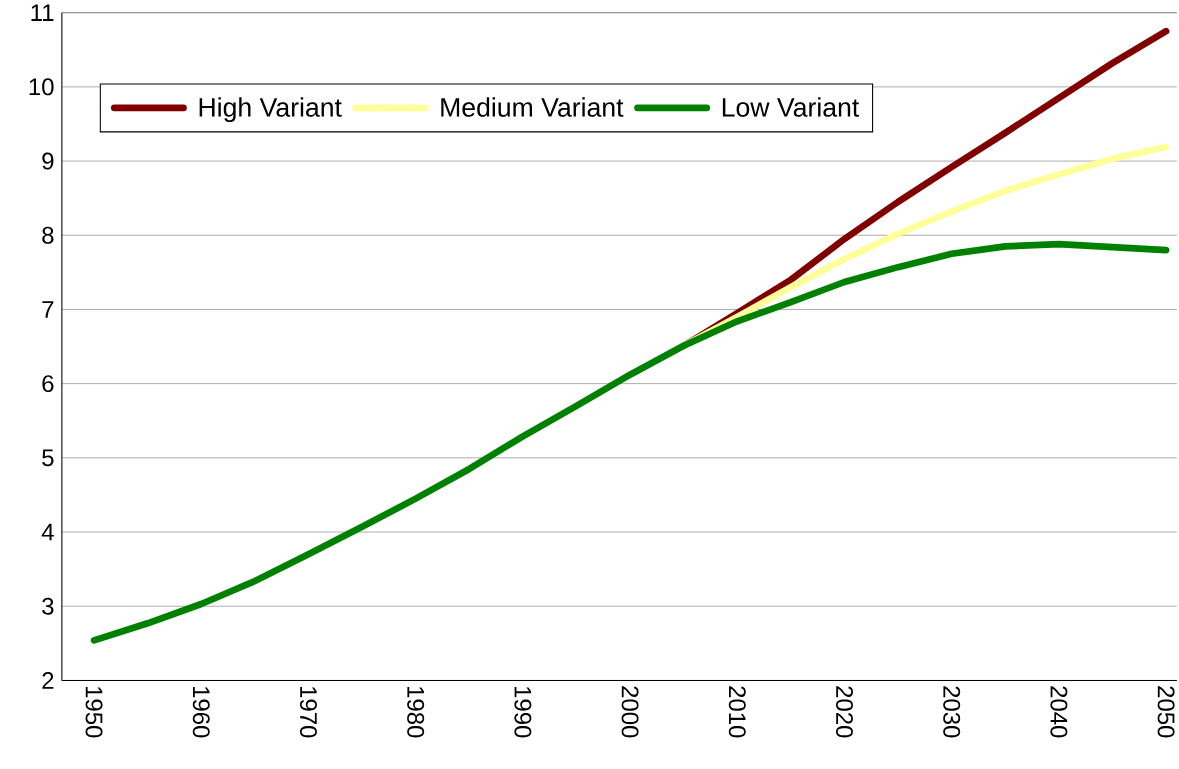 Image resolution: width=1179 pixels, height=769 pixels. What do you see at coordinates (48, 161) in the screenshot?
I see `y-tick-label: 9` at bounding box center [48, 161].